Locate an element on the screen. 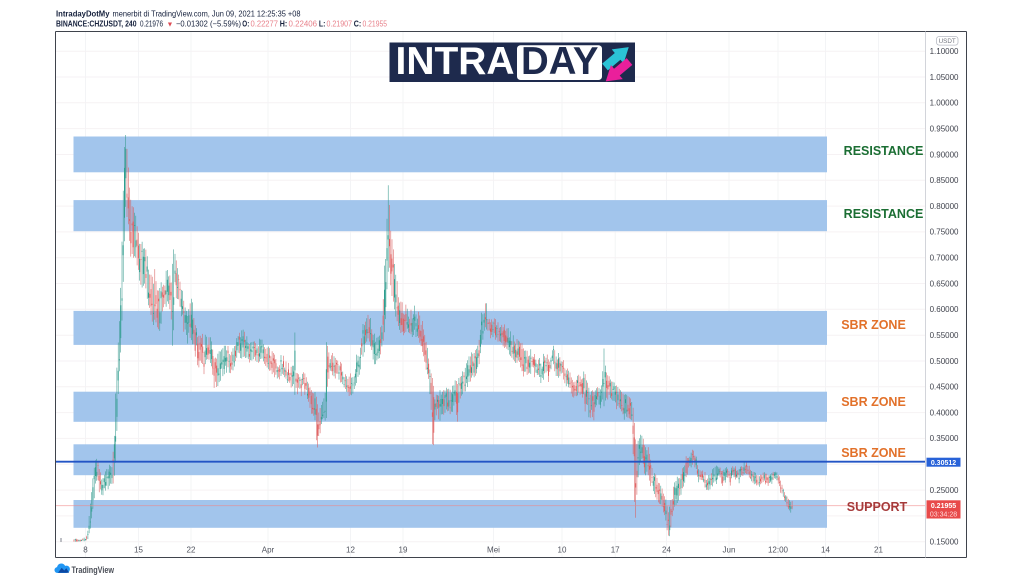 This screenshot has height=587, width=1024. svg-text: 0.35000 is located at coordinates (944, 438).